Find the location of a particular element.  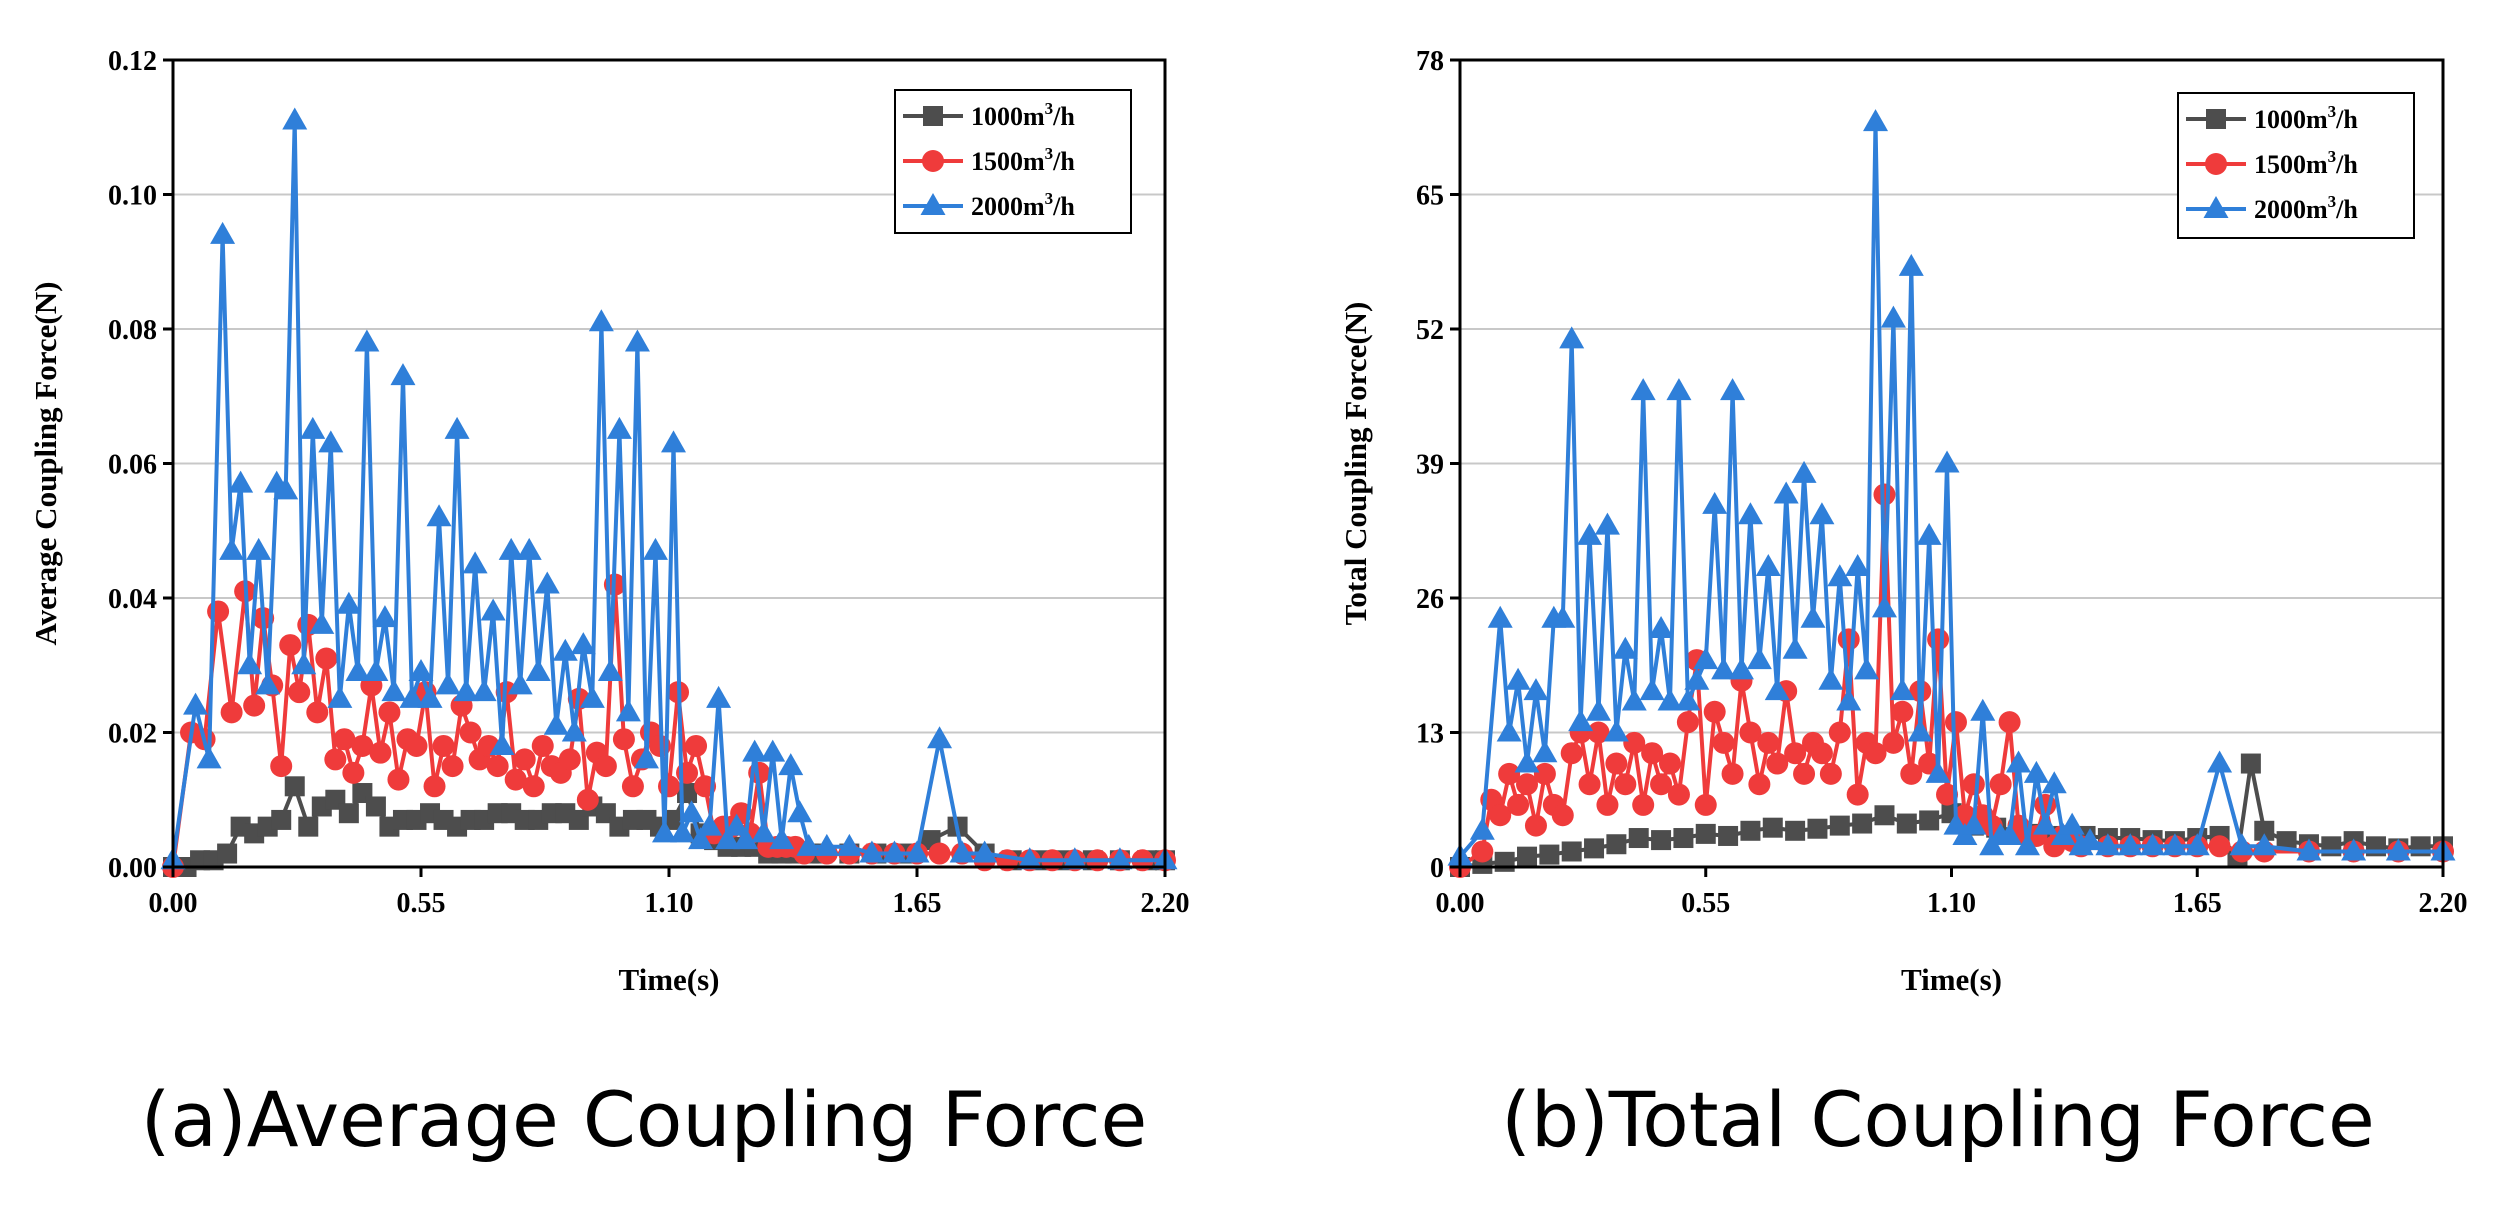

legend-item: 1500m3/h is located at coordinates (989, 160).